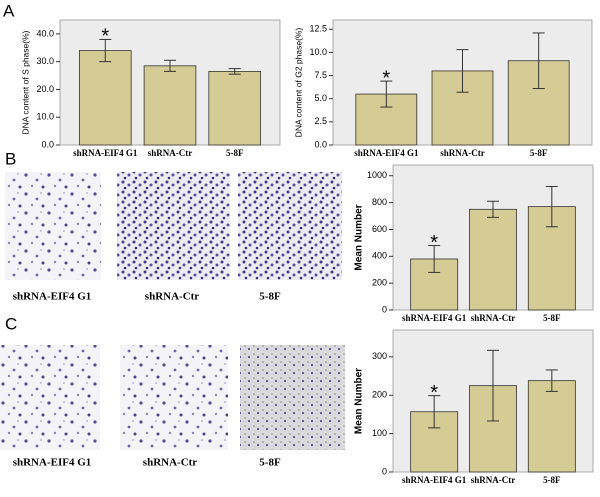 The image size is (600, 497). I want to click on y-tick-label: 1000, so click(377, 175).